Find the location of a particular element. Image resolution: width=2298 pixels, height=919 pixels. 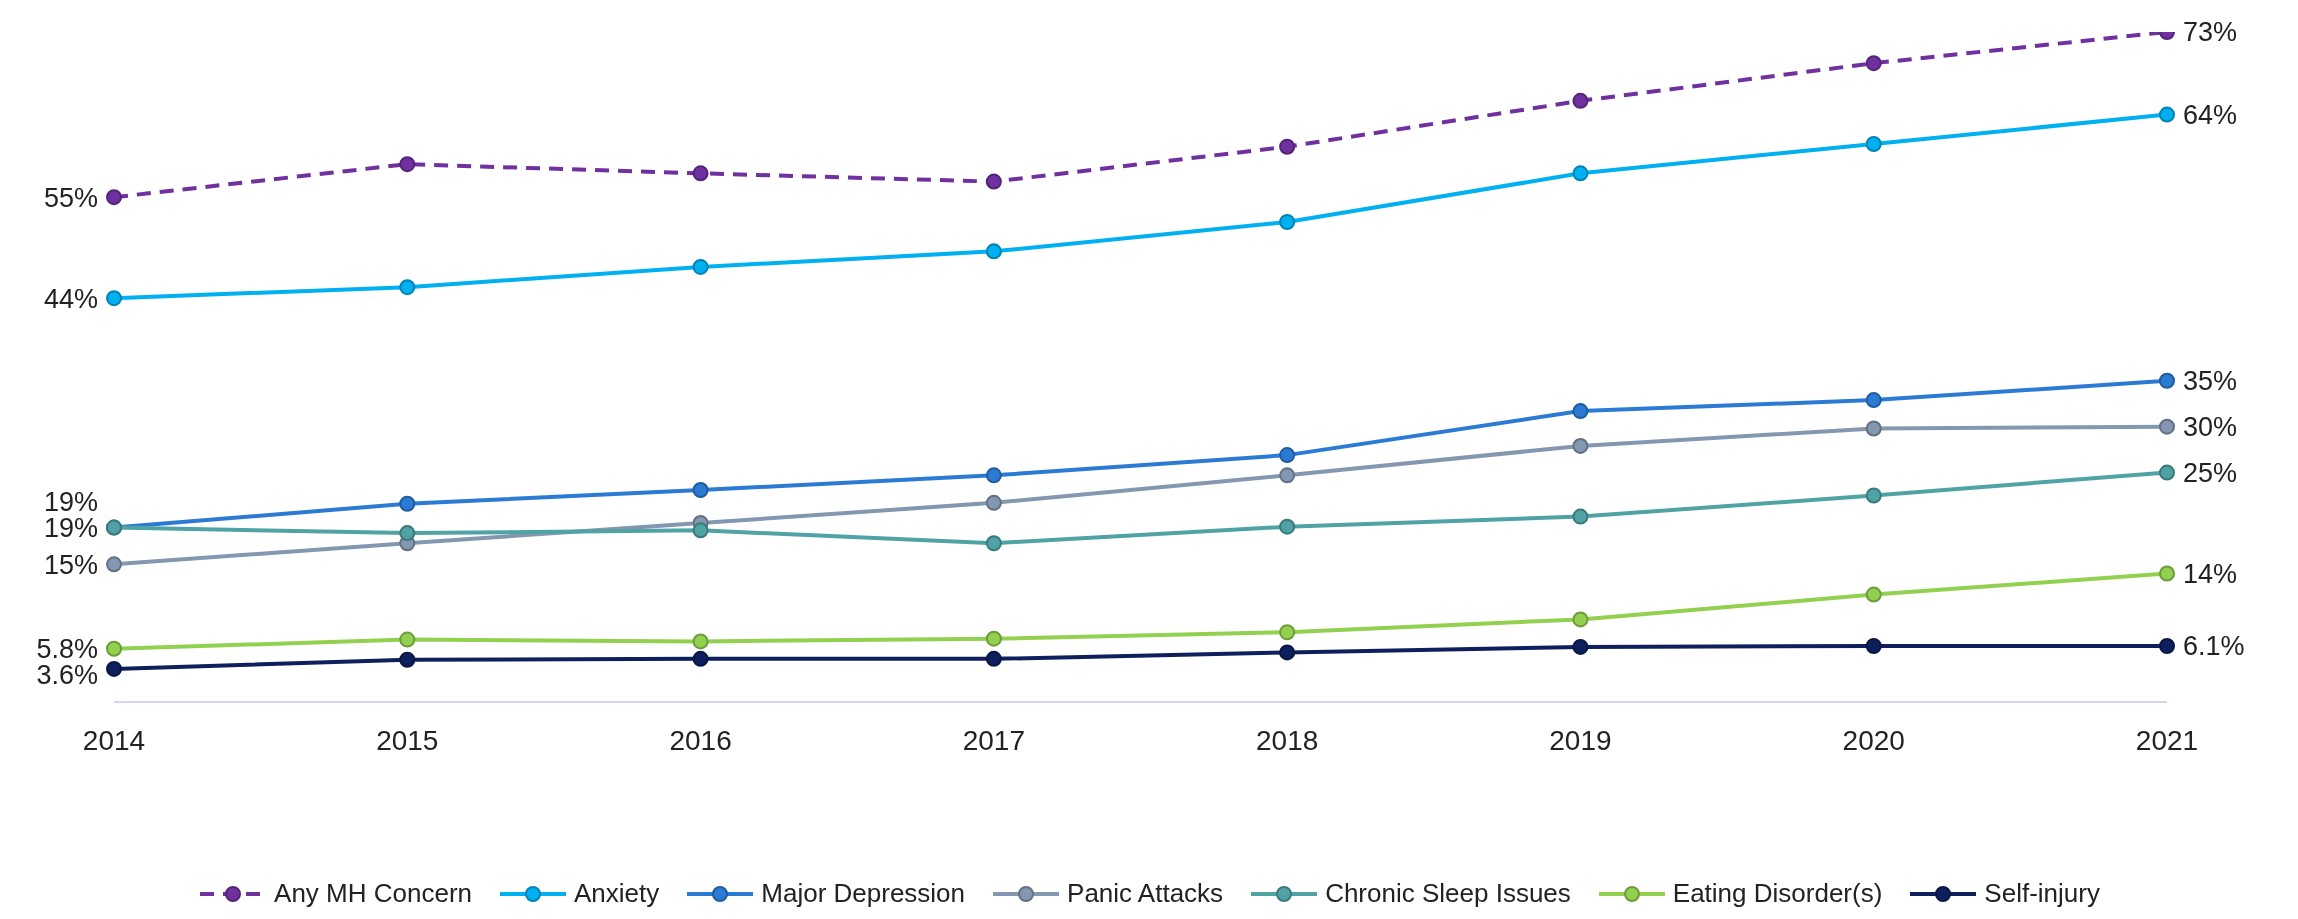

data-label: 35% is located at coordinates (2210, 381).